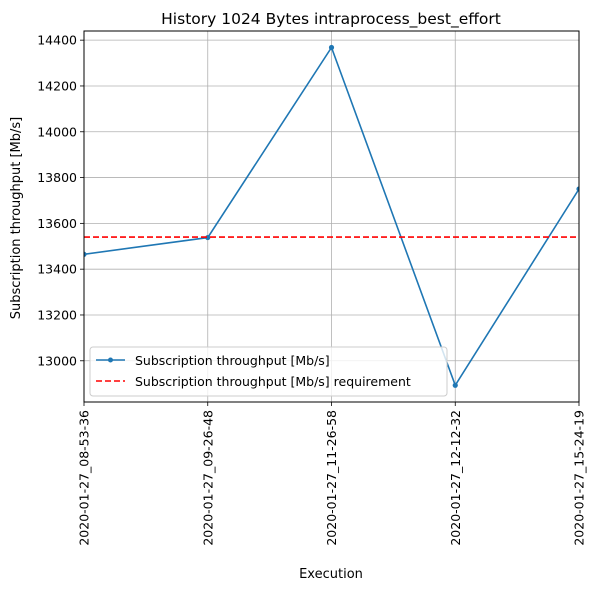  I want to click on legend-box, so click(268, 371).